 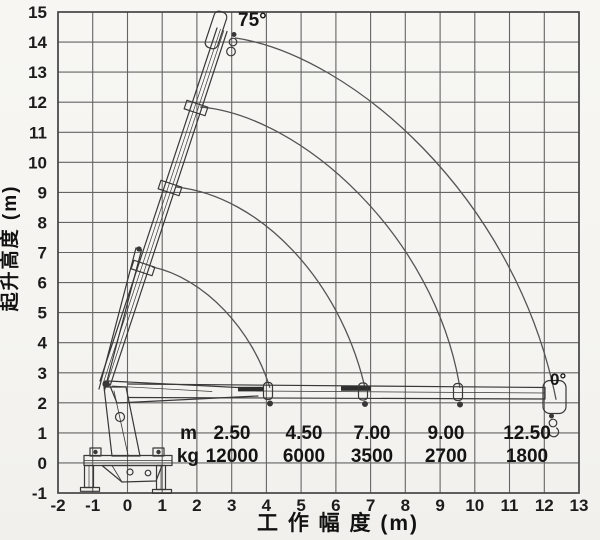 What do you see at coordinates (439, 505) in the screenshot?
I see `x-tick-label: 9` at bounding box center [439, 505].